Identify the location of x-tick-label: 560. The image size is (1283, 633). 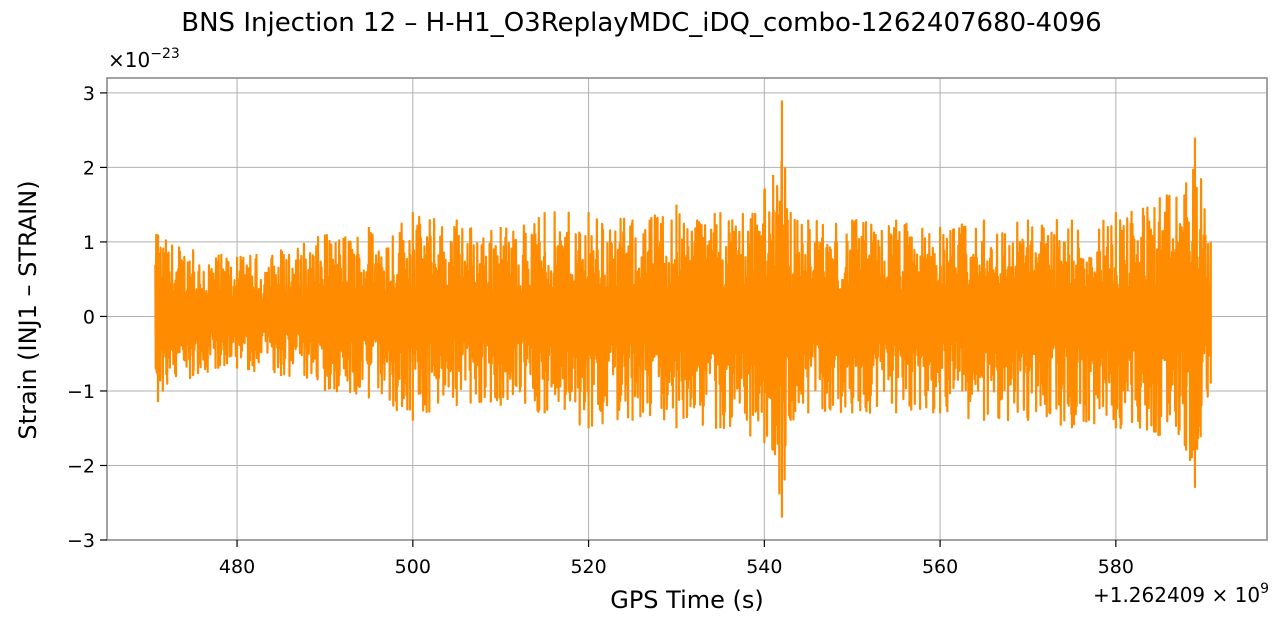
(940, 567).